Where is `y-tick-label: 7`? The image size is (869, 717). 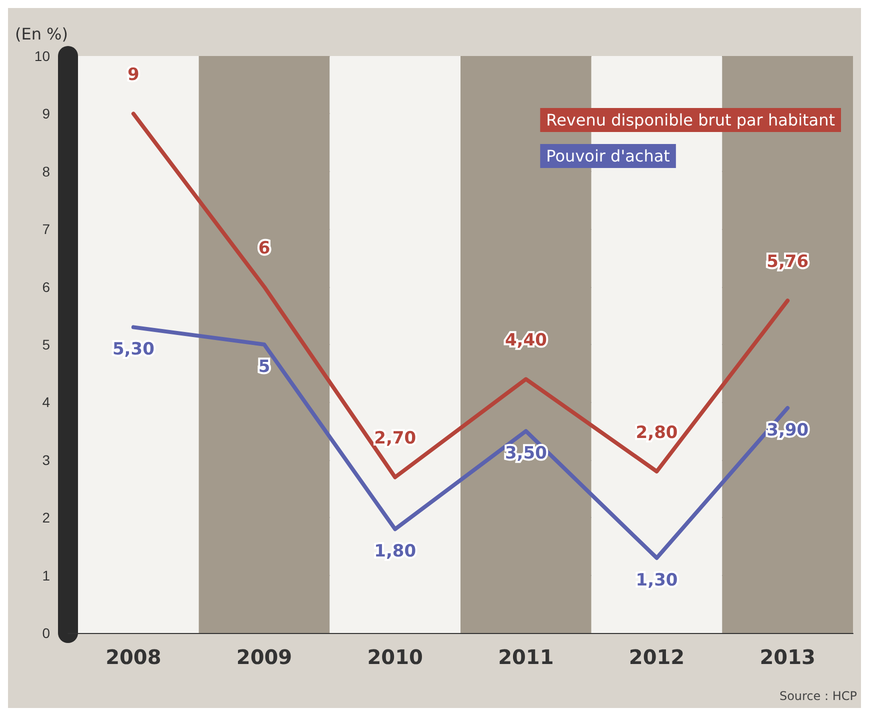
y-tick-label: 7 is located at coordinates (46, 229).